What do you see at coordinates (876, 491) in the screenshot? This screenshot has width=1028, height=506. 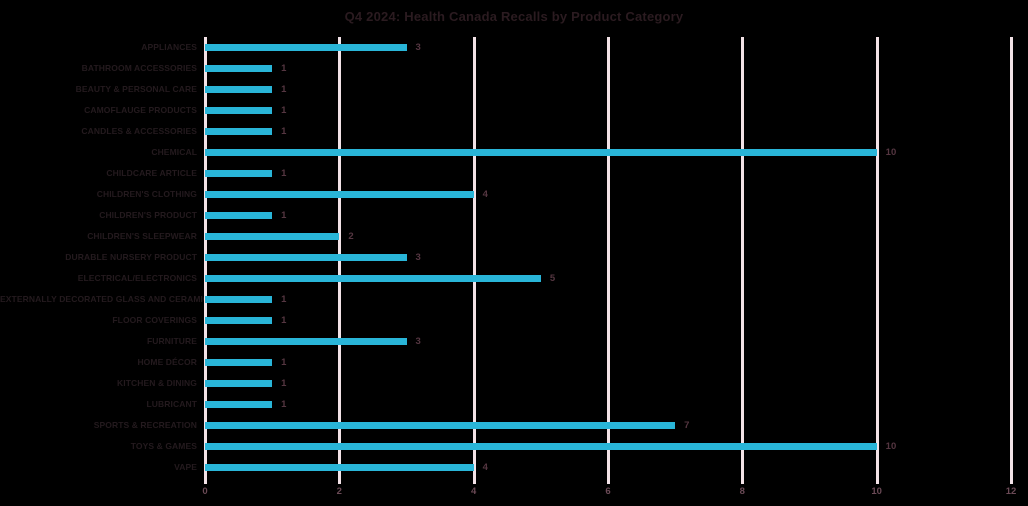 I see `x-tick-label-10: 10` at bounding box center [876, 491].